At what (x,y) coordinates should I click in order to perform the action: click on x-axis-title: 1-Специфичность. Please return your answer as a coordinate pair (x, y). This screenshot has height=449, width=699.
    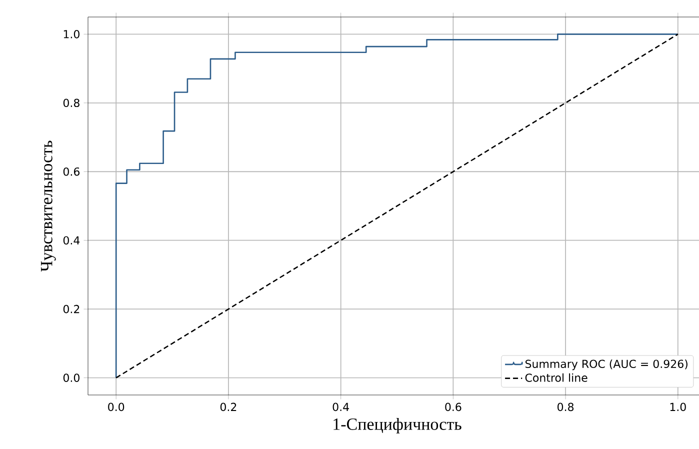
    Looking at the image, I should click on (398, 426).